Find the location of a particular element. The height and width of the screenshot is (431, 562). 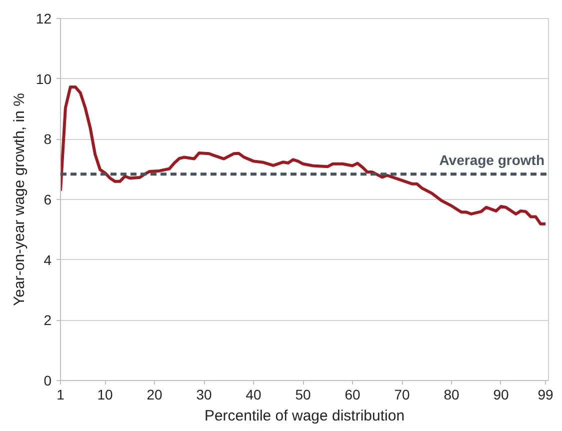

x-tick-label: 10 is located at coordinates (105, 394).